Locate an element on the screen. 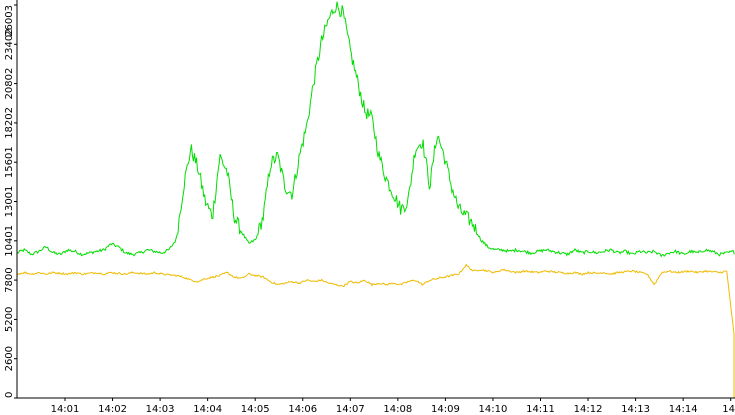 The width and height of the screenshot is (735, 415). y-tick-label: 7800 is located at coordinates (9, 279).